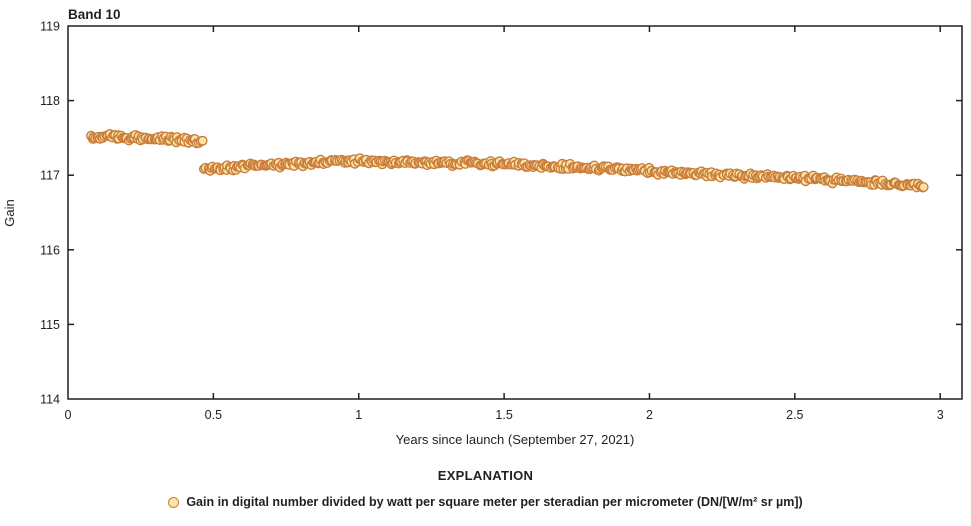 The image size is (971, 526). I want to click on svg-text: 116, so click(50, 250).